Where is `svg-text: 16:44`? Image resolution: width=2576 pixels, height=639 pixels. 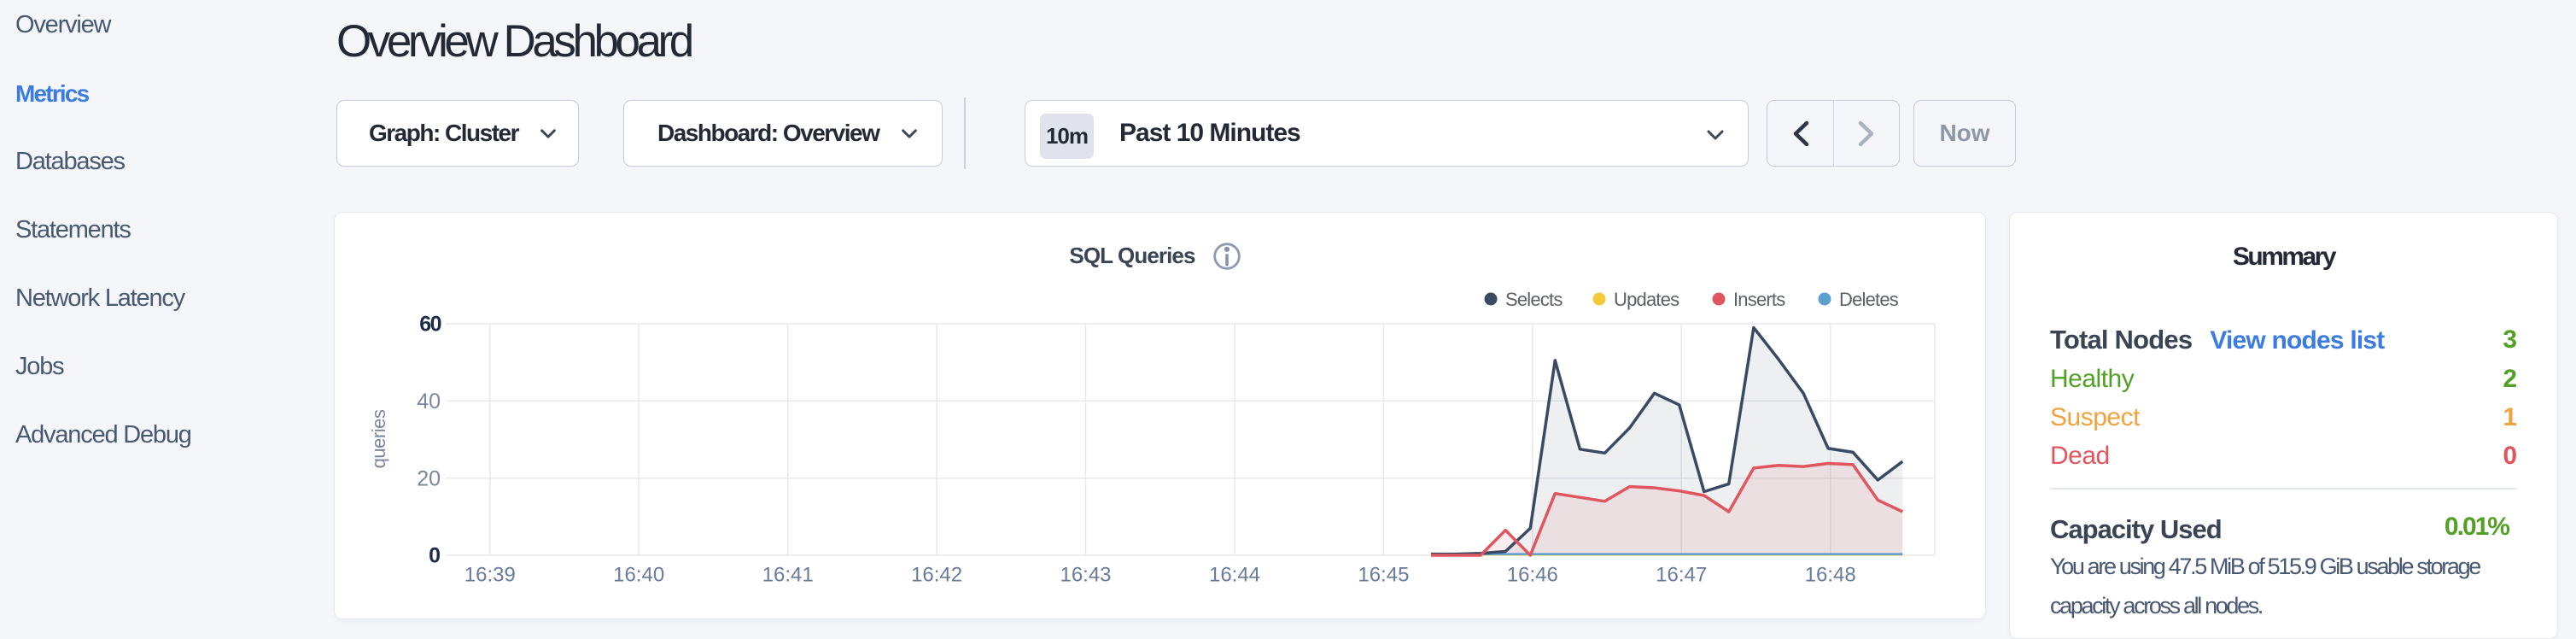 svg-text: 16:44 is located at coordinates (1234, 575).